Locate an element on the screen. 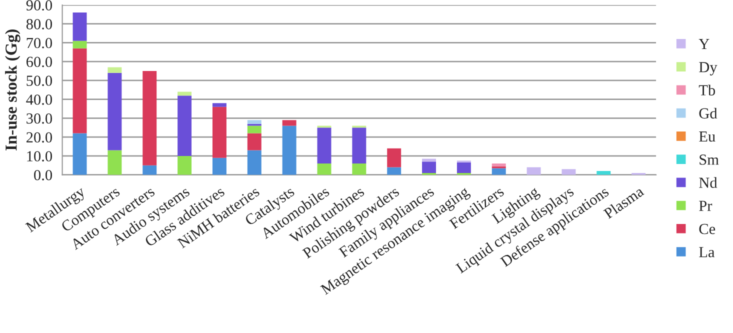 The height and width of the screenshot is (333, 733). legend-label: Tb is located at coordinates (707, 90).